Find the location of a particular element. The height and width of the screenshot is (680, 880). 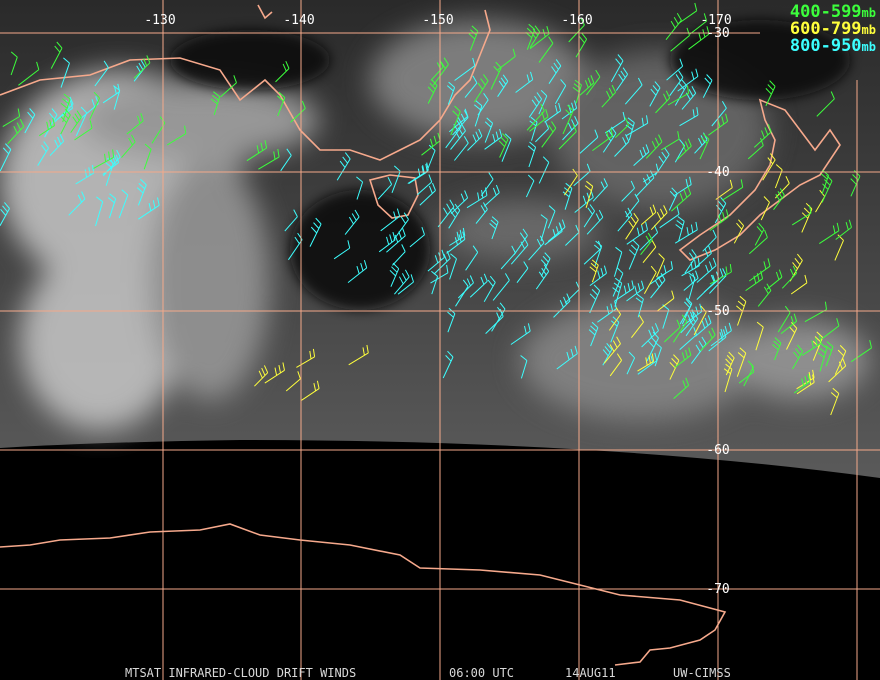

footer-product: MTSAT INFRARED-CLOUD DRIFT WINDS is located at coordinates (240, 673).